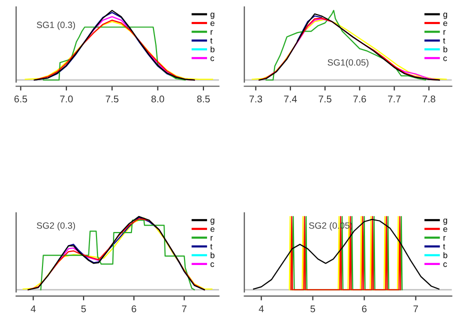  I want to click on x-tick-label: 7.8, so click(429, 99).